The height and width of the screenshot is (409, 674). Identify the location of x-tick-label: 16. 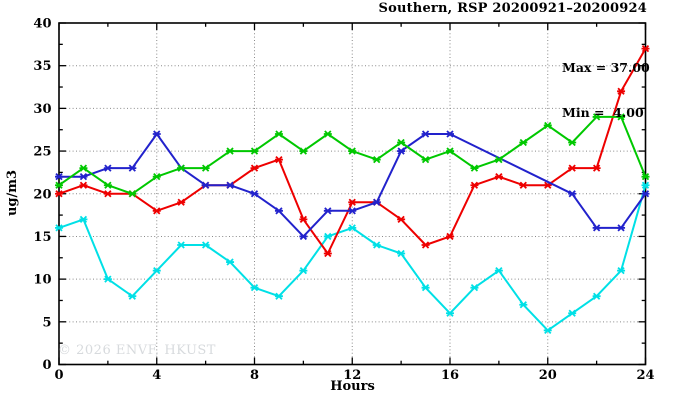
(450, 375).